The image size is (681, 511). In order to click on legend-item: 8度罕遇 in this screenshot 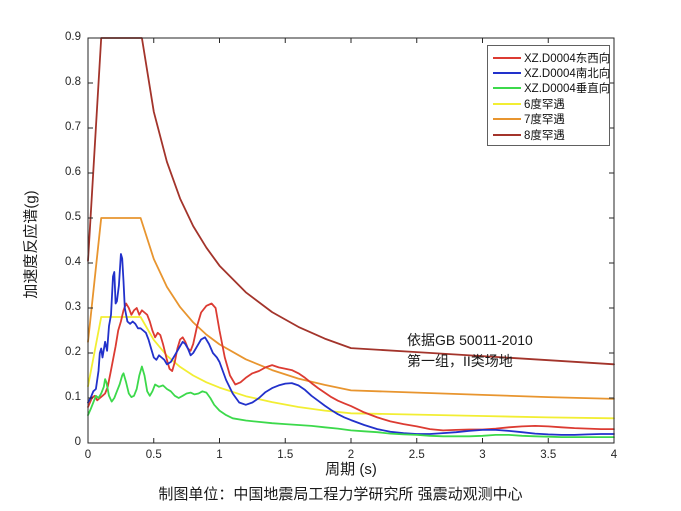, I will do `click(549, 134)`.